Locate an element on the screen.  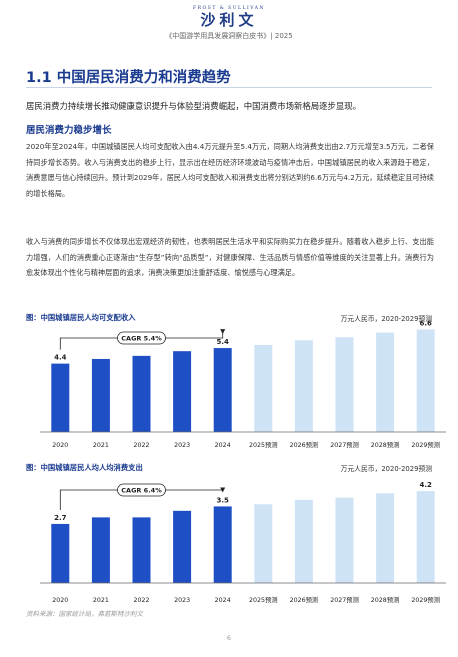
chart-2-tick-label-6: 2026预测 is located at coordinates (304, 599).